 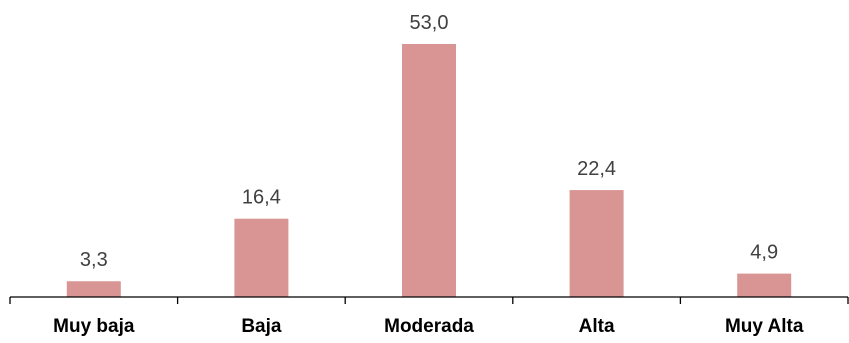 I want to click on category-label: Baja, so click(x=261, y=326).